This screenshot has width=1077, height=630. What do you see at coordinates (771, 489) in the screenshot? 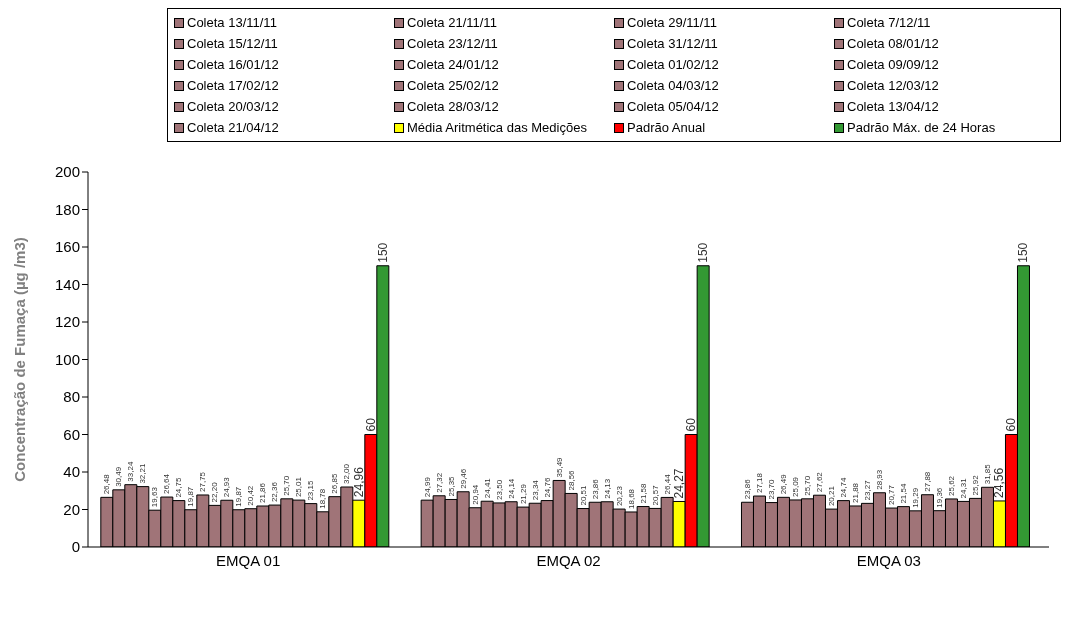
I see `data-label: 23,70` at bounding box center [771, 489].